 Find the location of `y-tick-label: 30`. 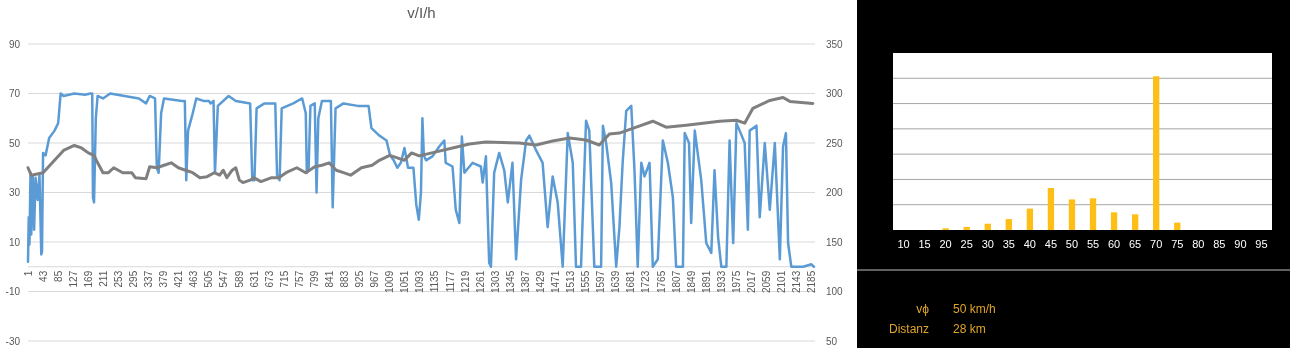

y-tick-label: 30 is located at coordinates (14, 192).